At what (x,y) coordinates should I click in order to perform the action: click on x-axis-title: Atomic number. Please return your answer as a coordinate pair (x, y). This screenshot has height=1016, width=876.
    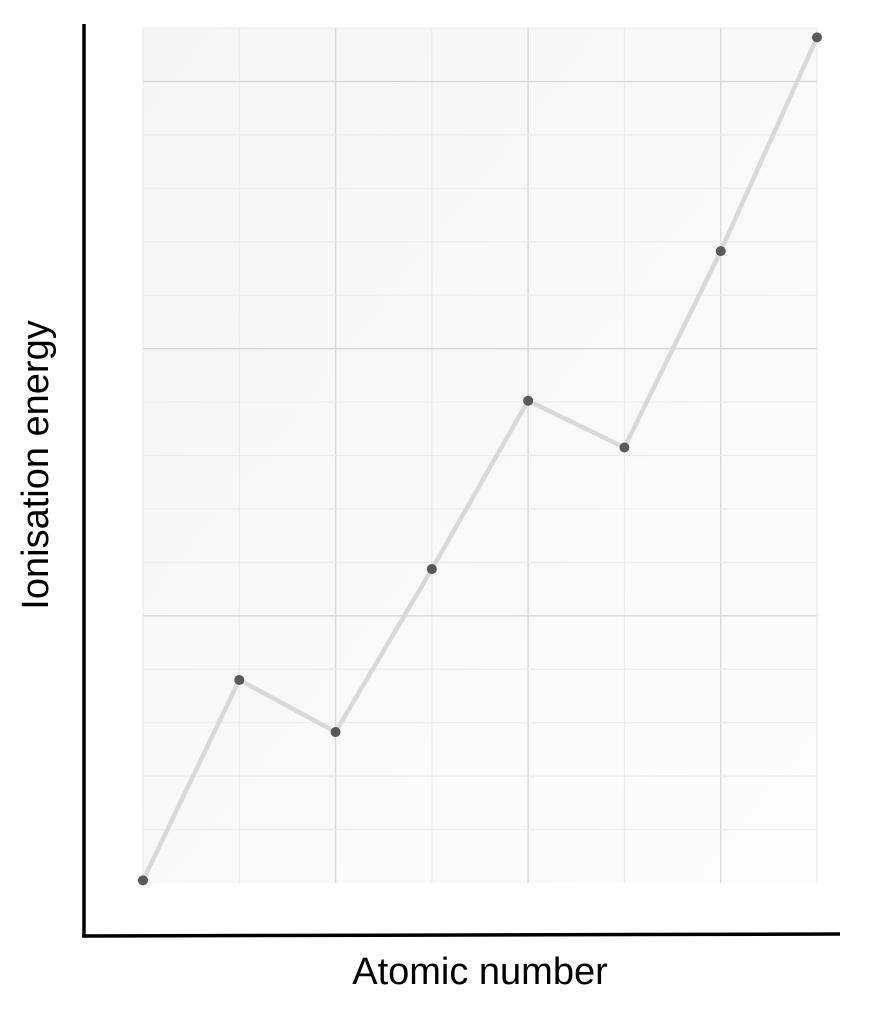
    Looking at the image, I should click on (480, 972).